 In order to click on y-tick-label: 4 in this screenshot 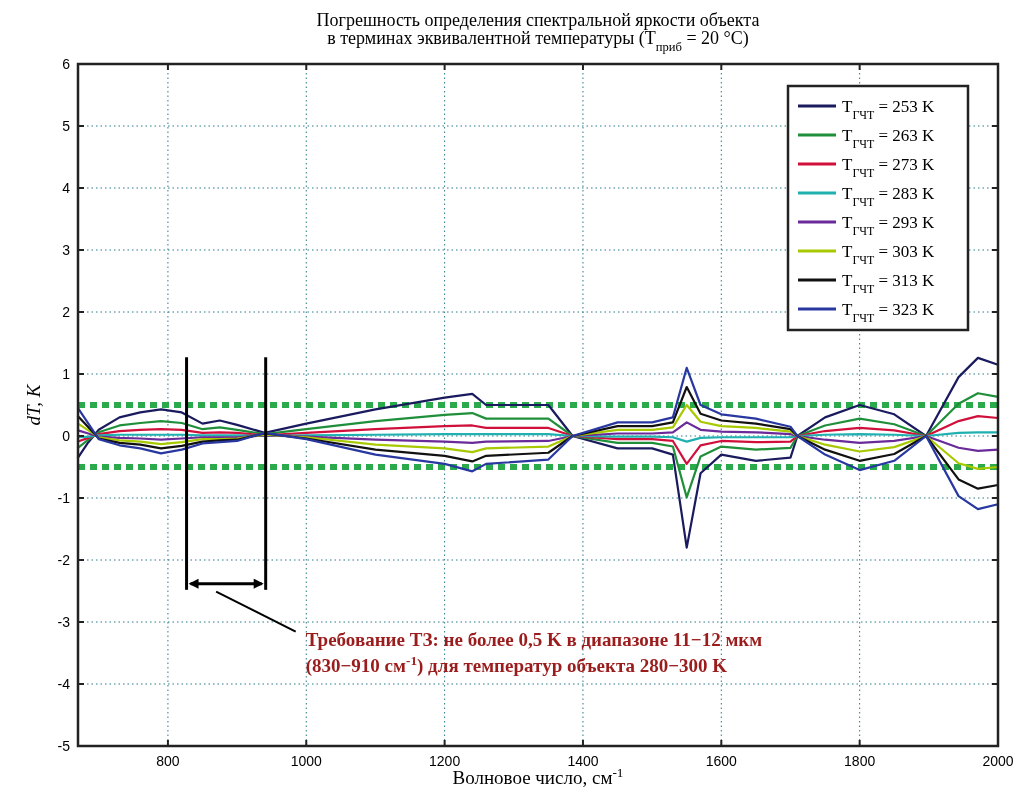, I will do `click(66, 188)`.